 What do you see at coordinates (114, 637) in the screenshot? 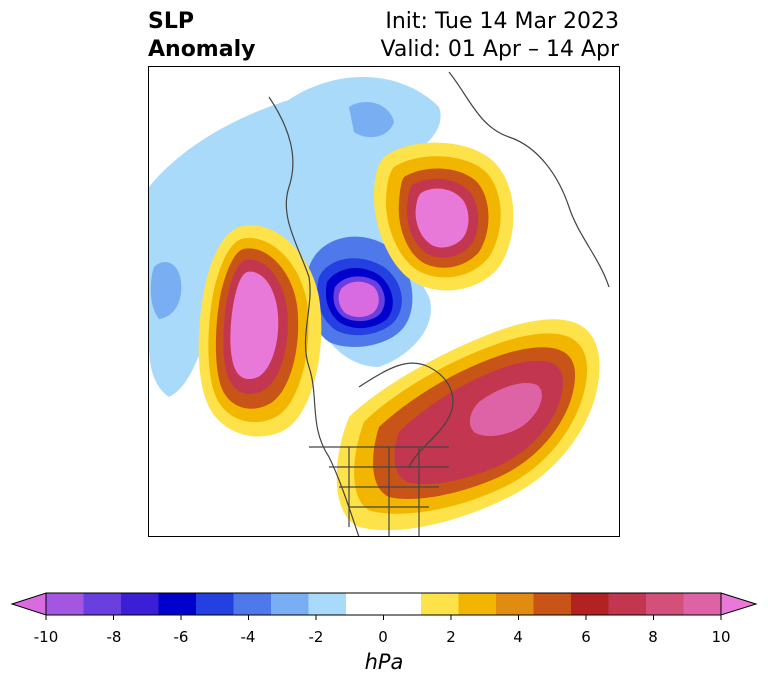
I see `tick-label: -8` at bounding box center [114, 637].